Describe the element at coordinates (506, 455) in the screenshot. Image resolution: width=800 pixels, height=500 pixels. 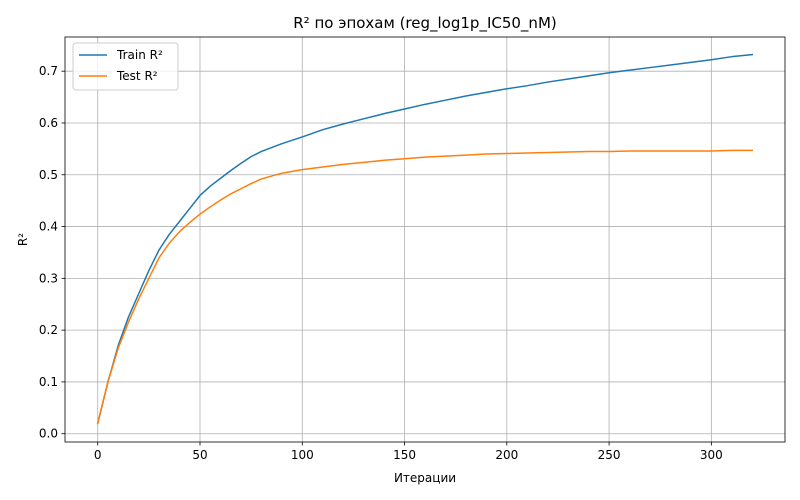
I see `x-tick-label: 200` at that location.